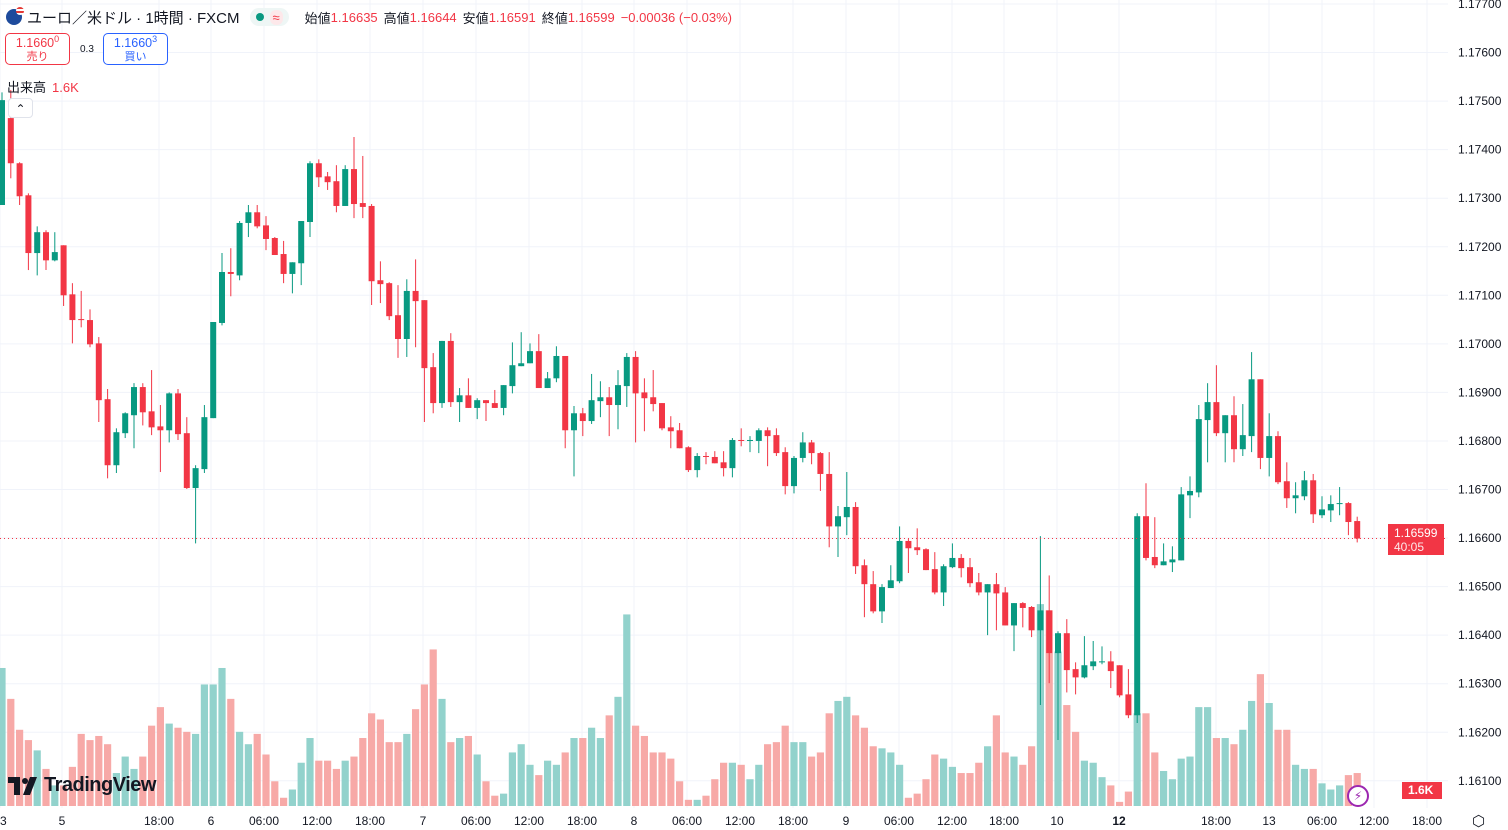 Image resolution: width=1508 pixels, height=830 pixels. What do you see at coordinates (554, 18) in the screenshot?
I see `close-label: 終値` at bounding box center [554, 18].